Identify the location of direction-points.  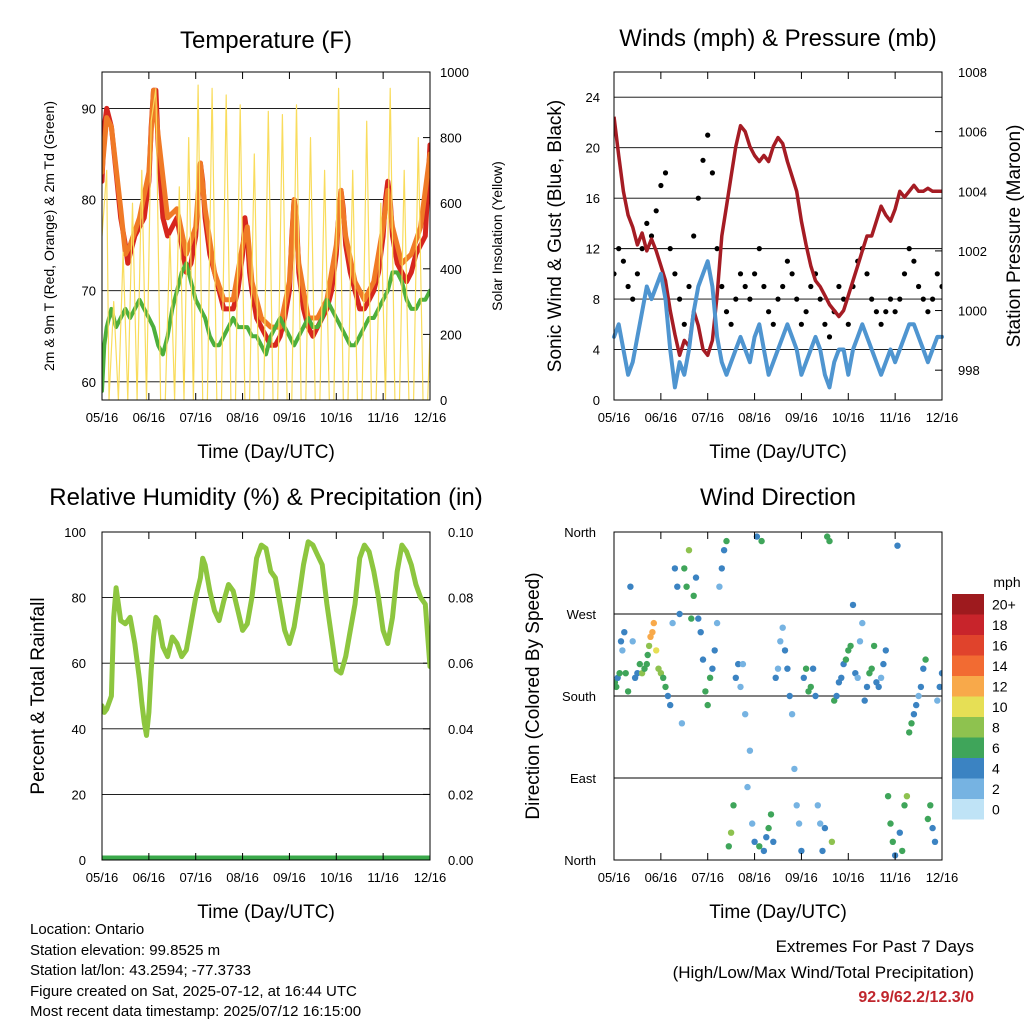
(778, 696).